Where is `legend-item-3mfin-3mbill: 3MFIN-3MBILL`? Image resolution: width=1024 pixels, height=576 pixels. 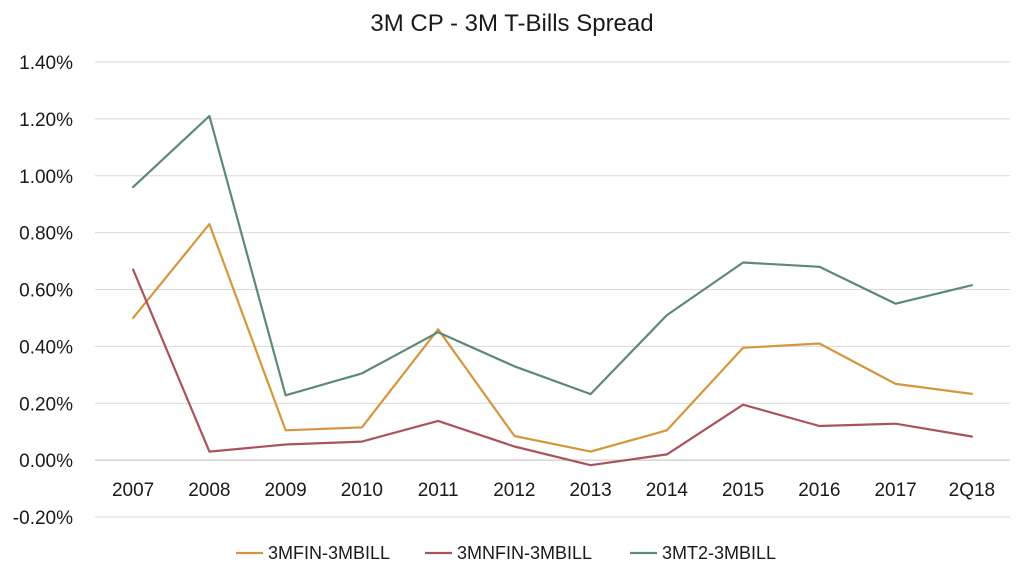
legend-item-3mfin-3mbill: 3MFIN-3MBILL is located at coordinates (313, 553).